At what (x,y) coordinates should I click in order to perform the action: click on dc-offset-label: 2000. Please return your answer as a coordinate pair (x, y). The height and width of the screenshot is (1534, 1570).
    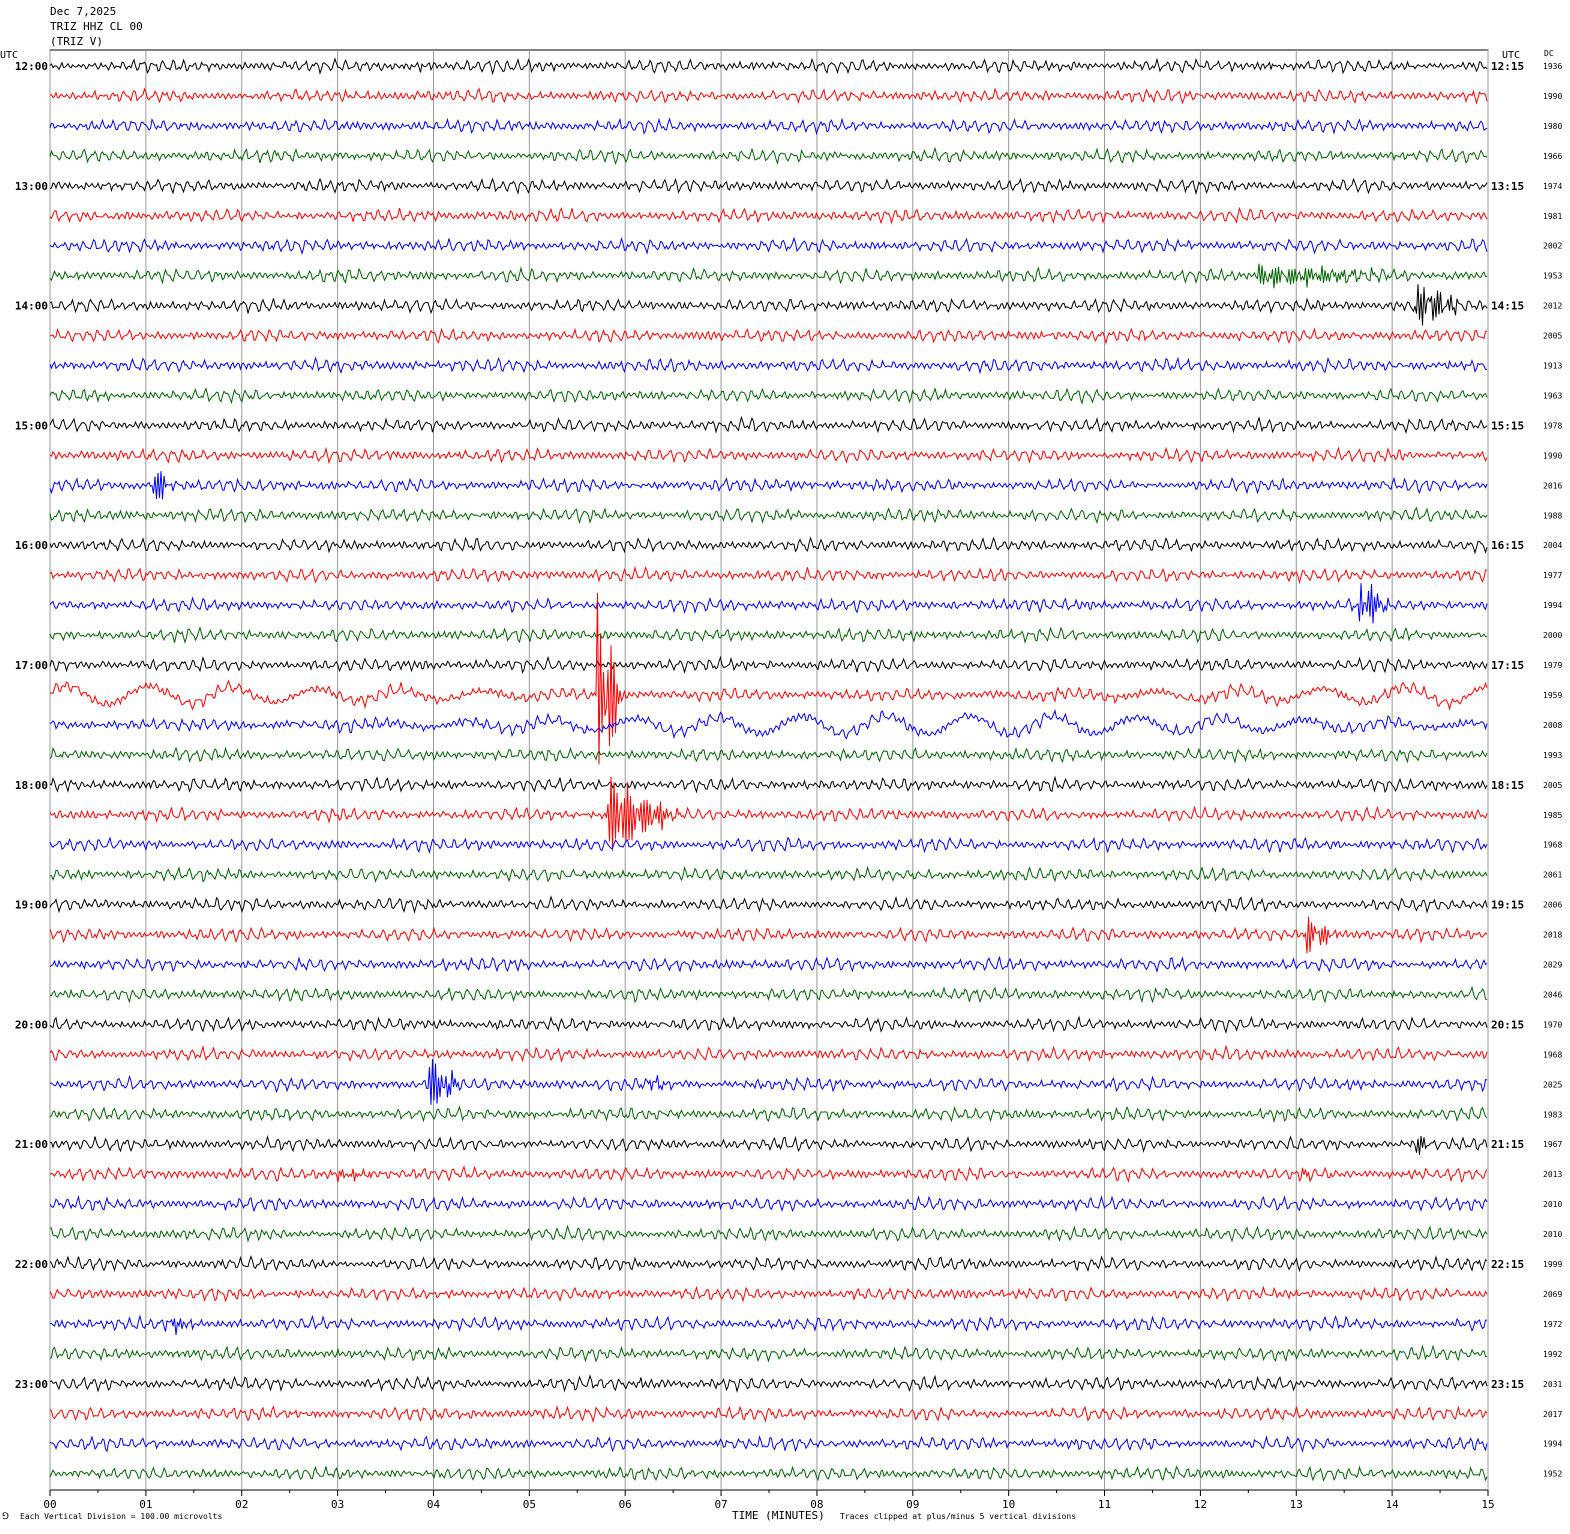
    Looking at the image, I should click on (1552, 635).